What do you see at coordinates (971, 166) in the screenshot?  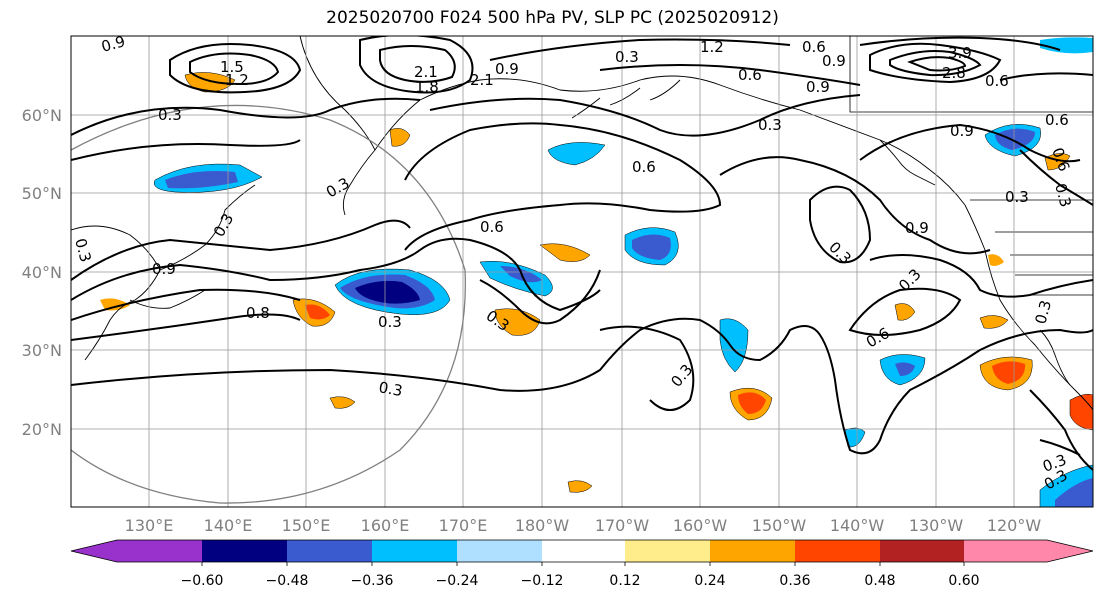 I see `political-borders` at bounding box center [971, 166].